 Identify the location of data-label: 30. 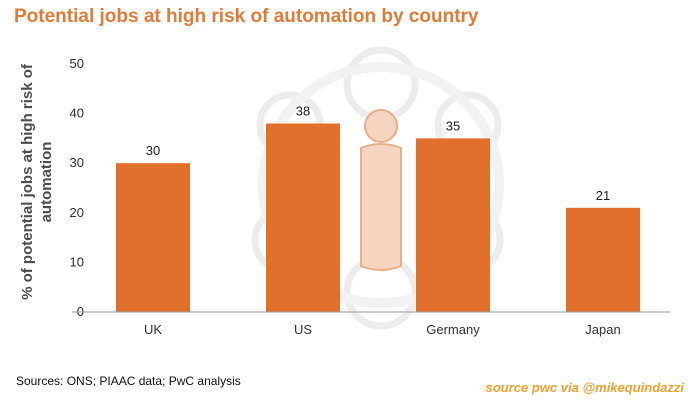
(153, 150).